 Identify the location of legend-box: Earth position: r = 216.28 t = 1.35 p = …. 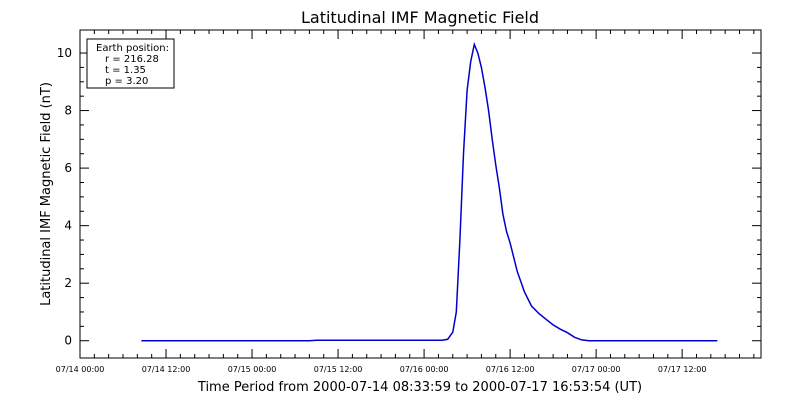
(130, 63).